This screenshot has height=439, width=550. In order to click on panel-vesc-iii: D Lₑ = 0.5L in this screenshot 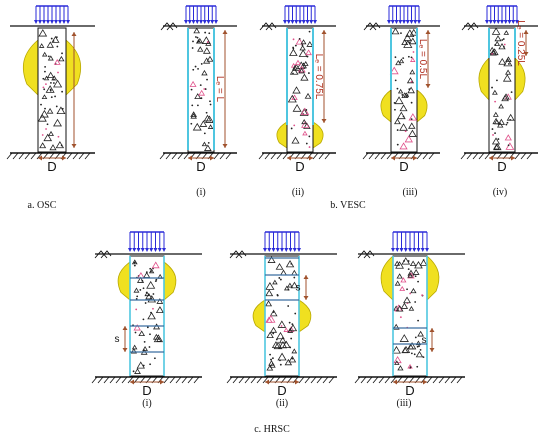, I will do `click(401, 89)`.